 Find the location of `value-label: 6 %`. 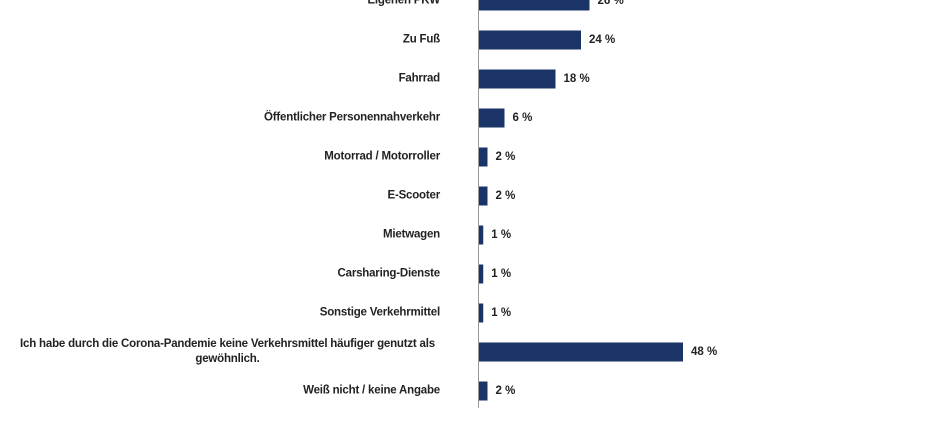

value-label: 6 % is located at coordinates (522, 118).